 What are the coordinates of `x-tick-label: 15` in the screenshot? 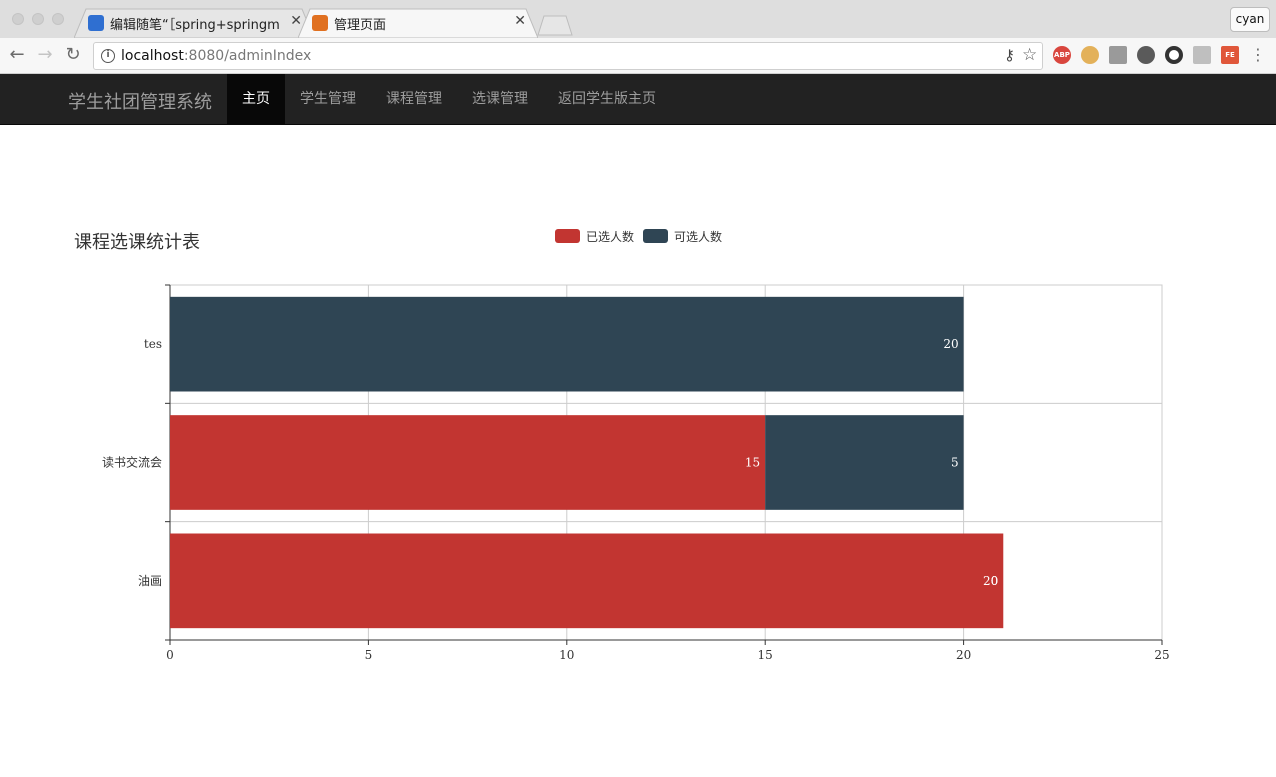 It's located at (765, 655).